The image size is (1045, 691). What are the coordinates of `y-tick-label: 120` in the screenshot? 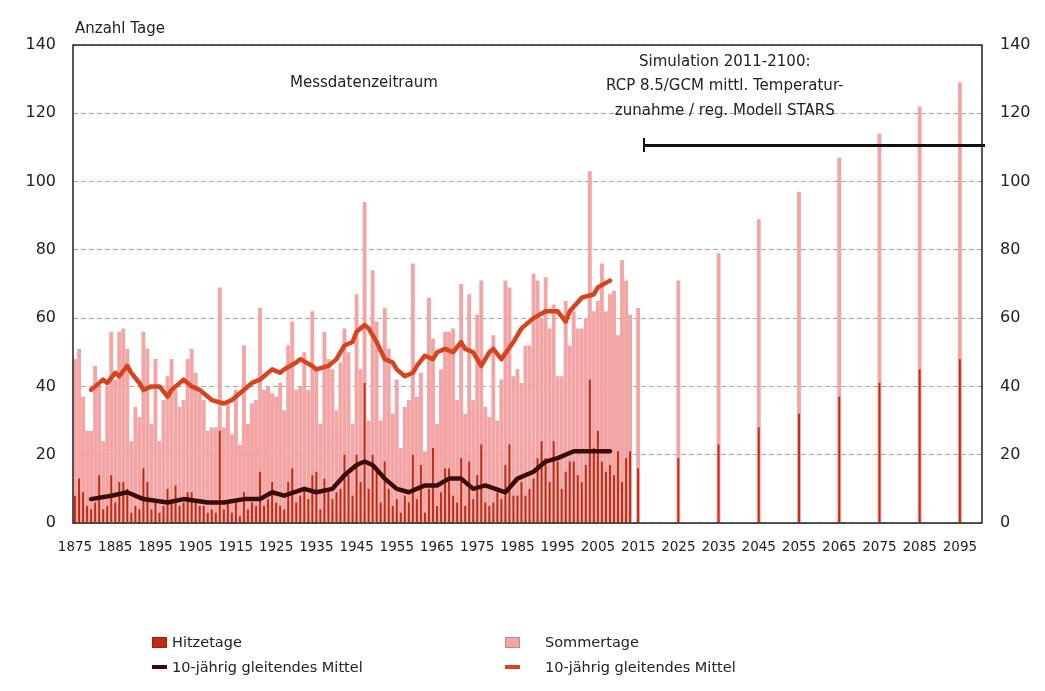 It's located at (40, 112).